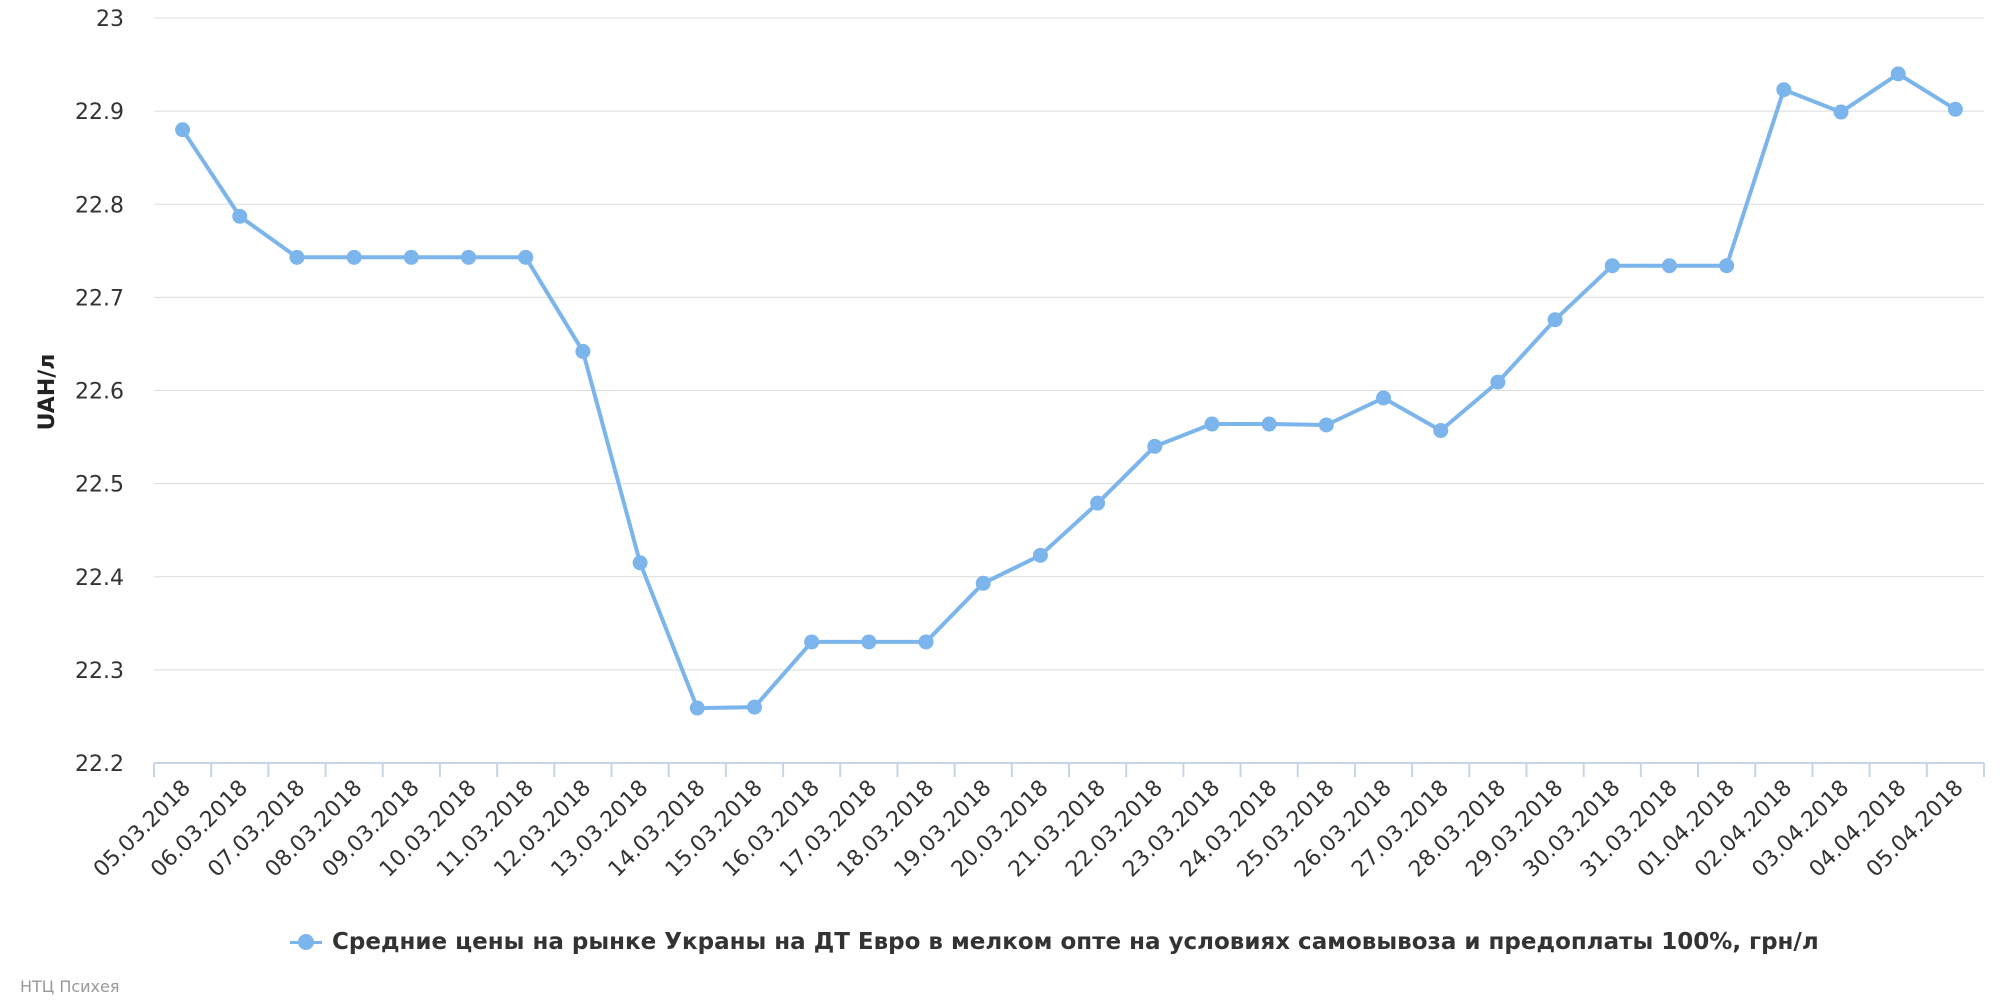 The height and width of the screenshot is (1000, 2000). I want to click on y-tick-label: 22.6, so click(99, 392).